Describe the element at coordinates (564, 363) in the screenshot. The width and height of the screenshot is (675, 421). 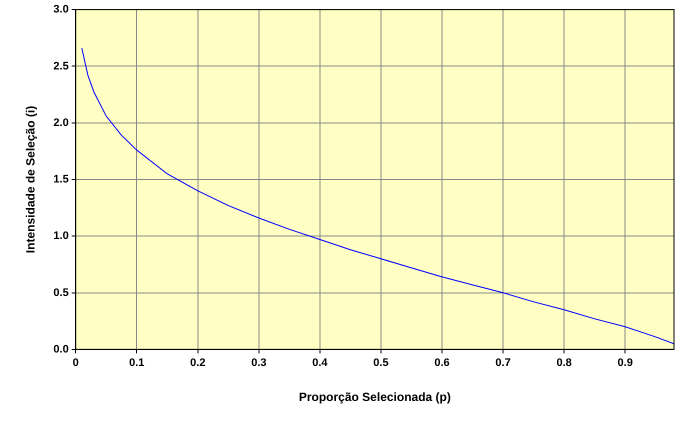
I see `x-tick-label: 0.8` at that location.